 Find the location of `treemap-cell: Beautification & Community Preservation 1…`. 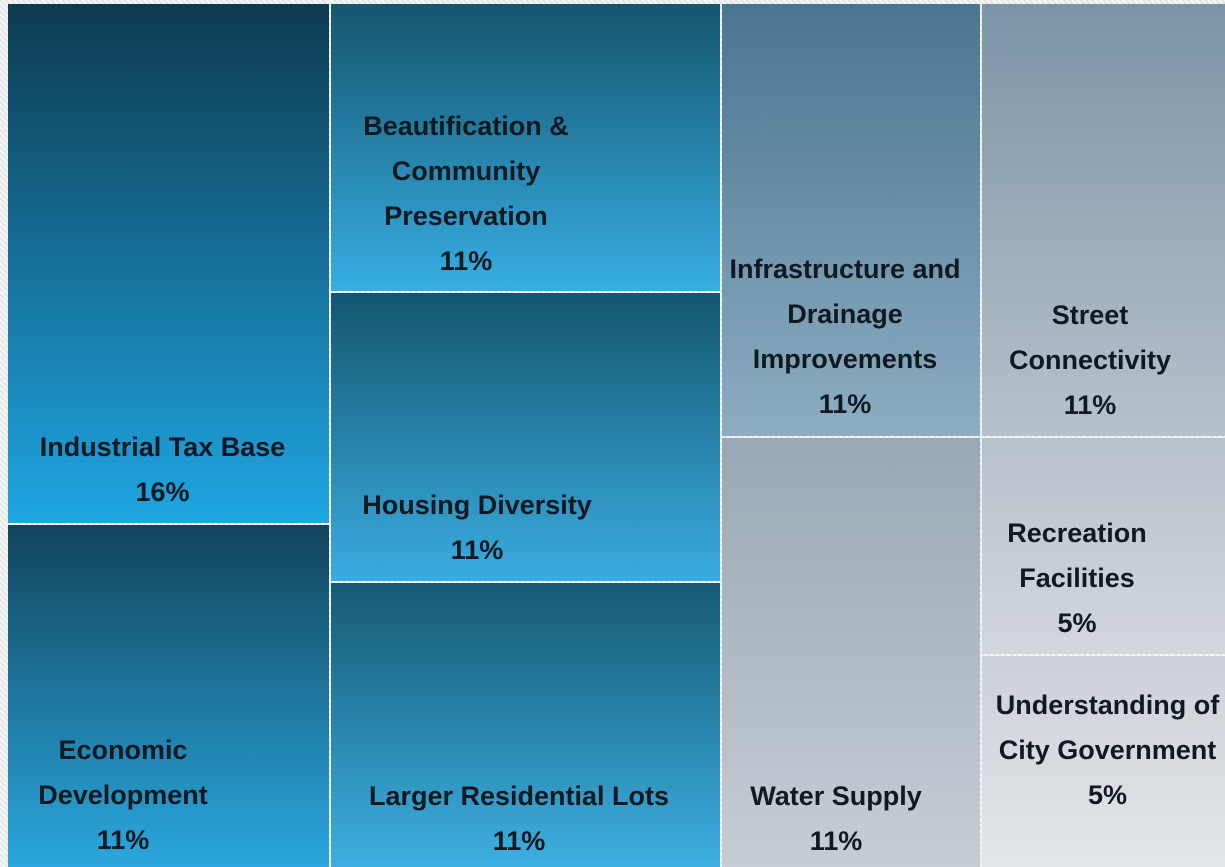

treemap-cell: Beautification & Community Preservation 1… is located at coordinates (525, 147).